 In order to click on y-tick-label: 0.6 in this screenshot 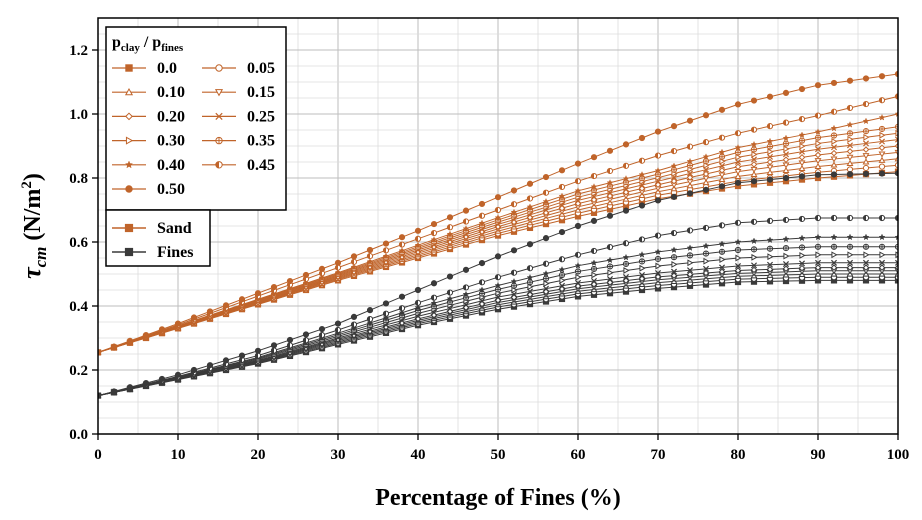, I will do `click(78, 243)`.